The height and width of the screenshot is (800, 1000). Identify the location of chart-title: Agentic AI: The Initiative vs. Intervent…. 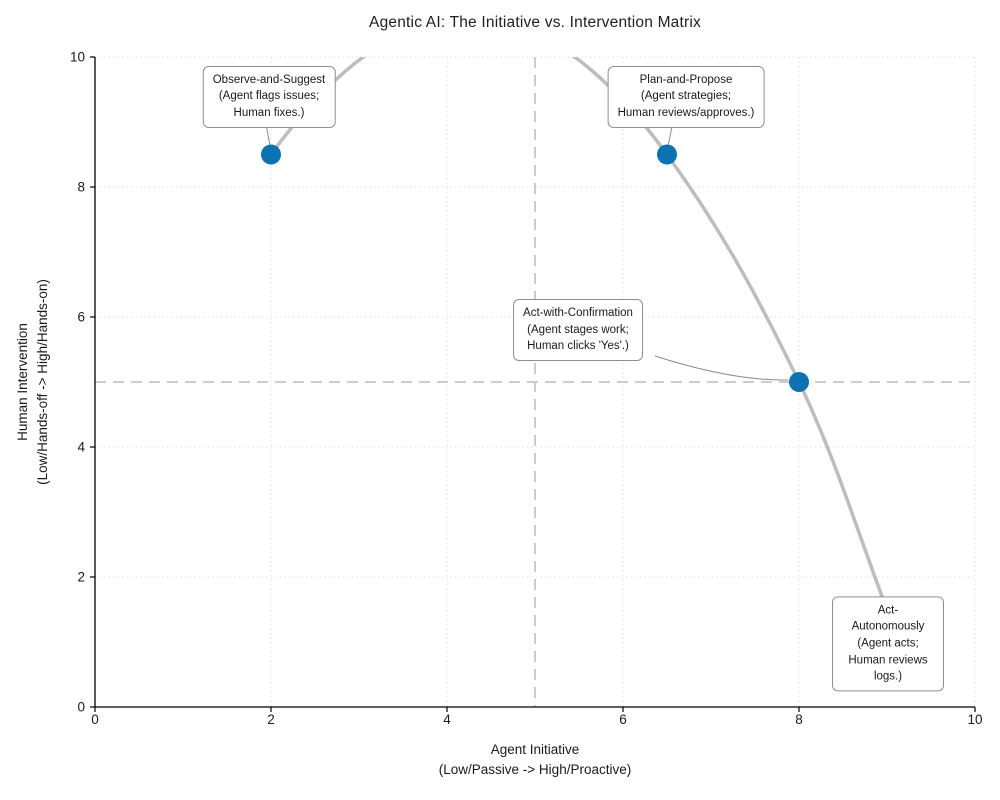
(535, 22).